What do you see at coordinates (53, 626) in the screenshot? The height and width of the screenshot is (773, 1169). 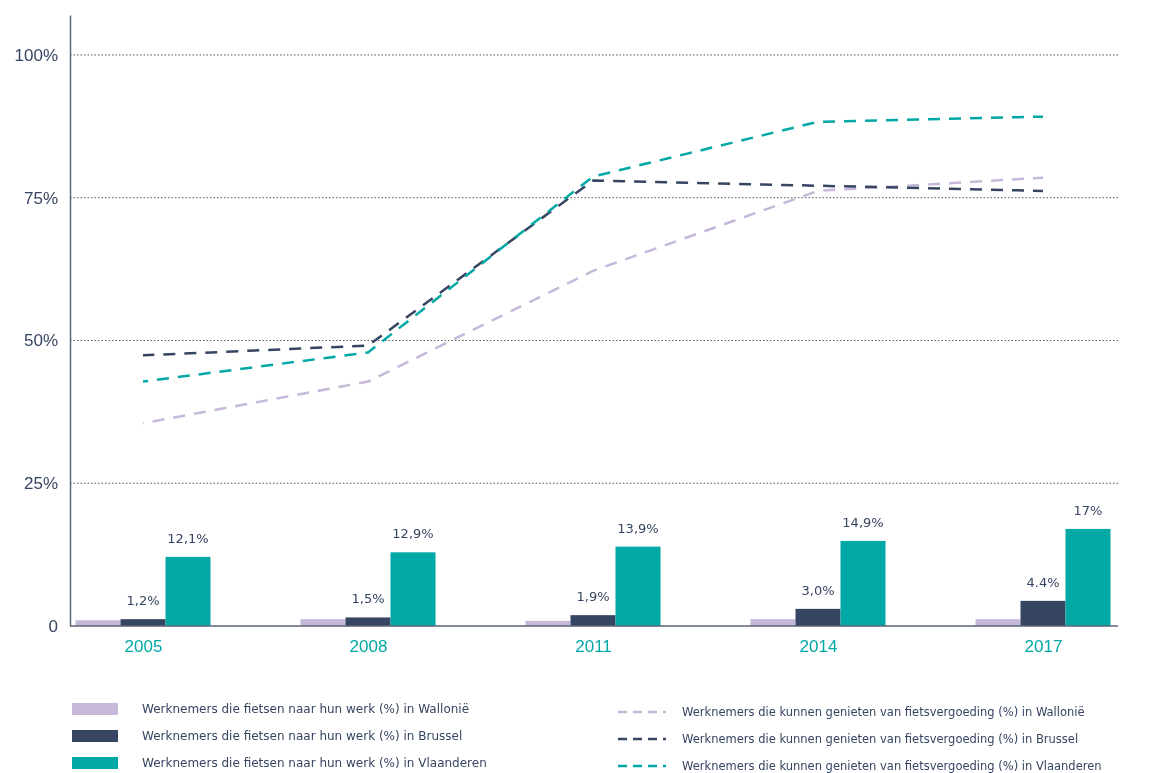 I see `y-tick-label: 0` at bounding box center [53, 626].